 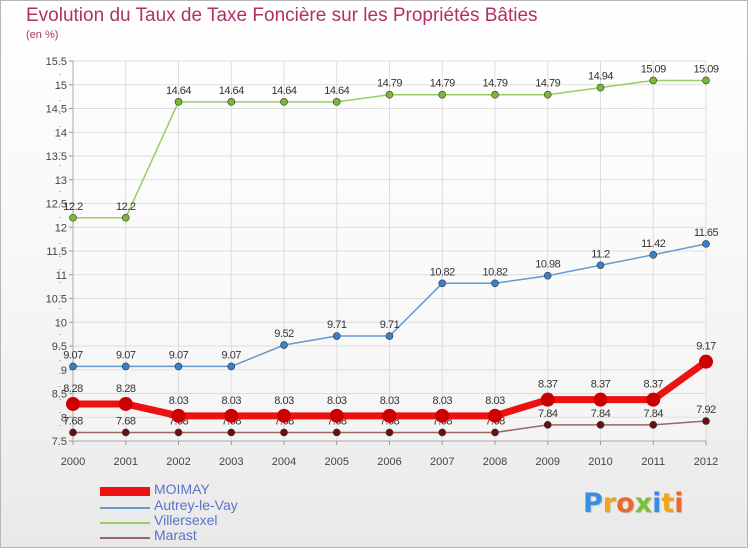 I want to click on data-label: 9.52, so click(x=284, y=334).